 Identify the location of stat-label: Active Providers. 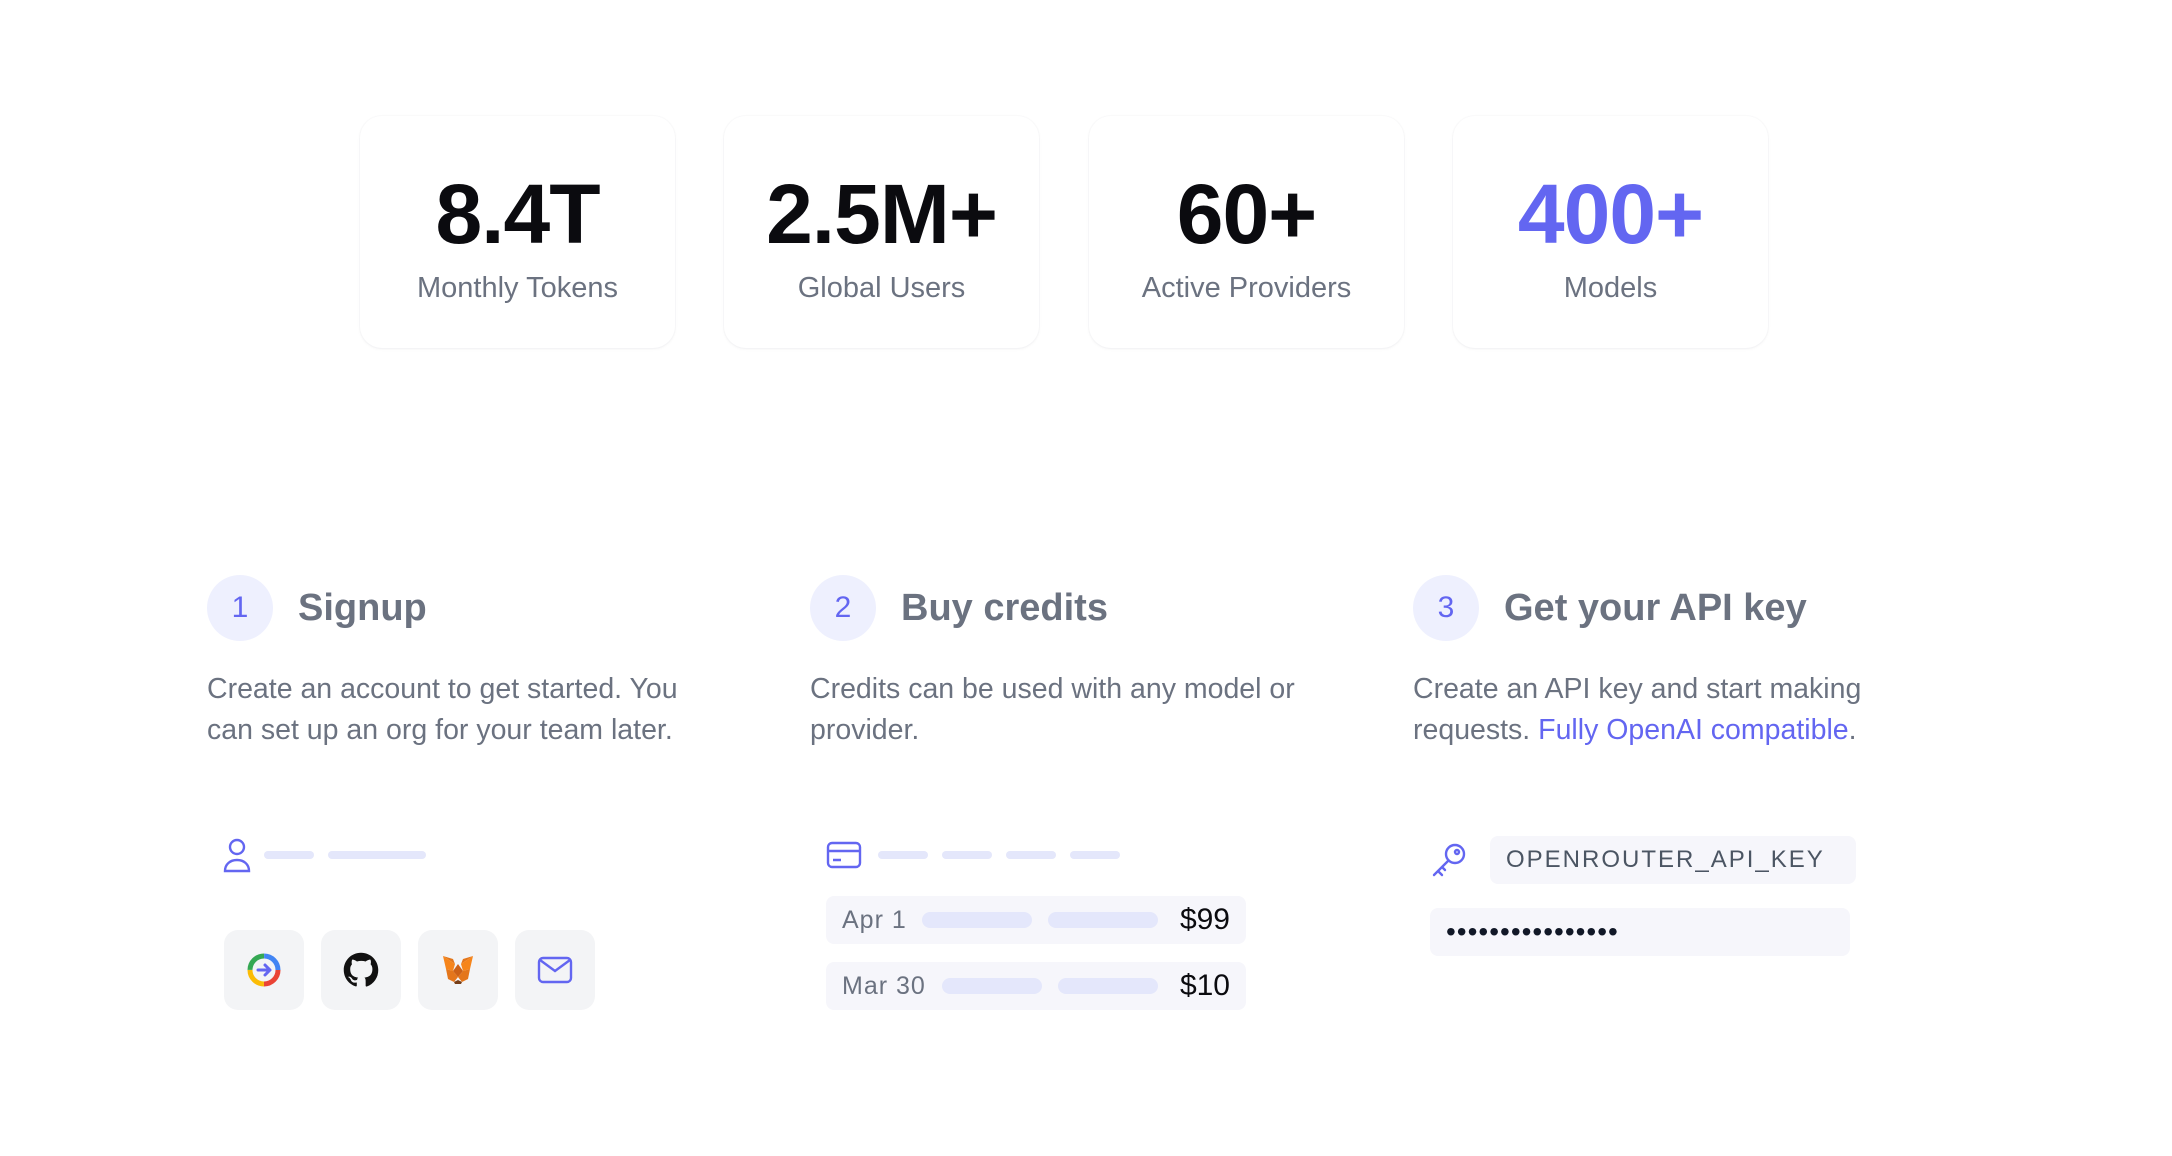
(1246, 288).